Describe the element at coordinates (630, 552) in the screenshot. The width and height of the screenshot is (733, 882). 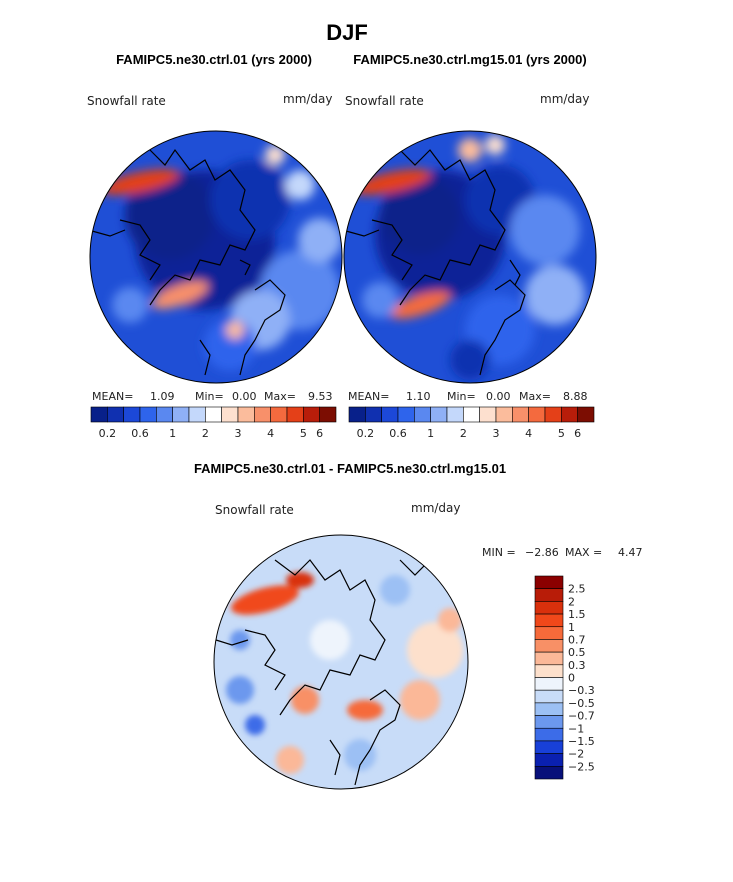
I see `diff-max-value: 4.47` at that location.